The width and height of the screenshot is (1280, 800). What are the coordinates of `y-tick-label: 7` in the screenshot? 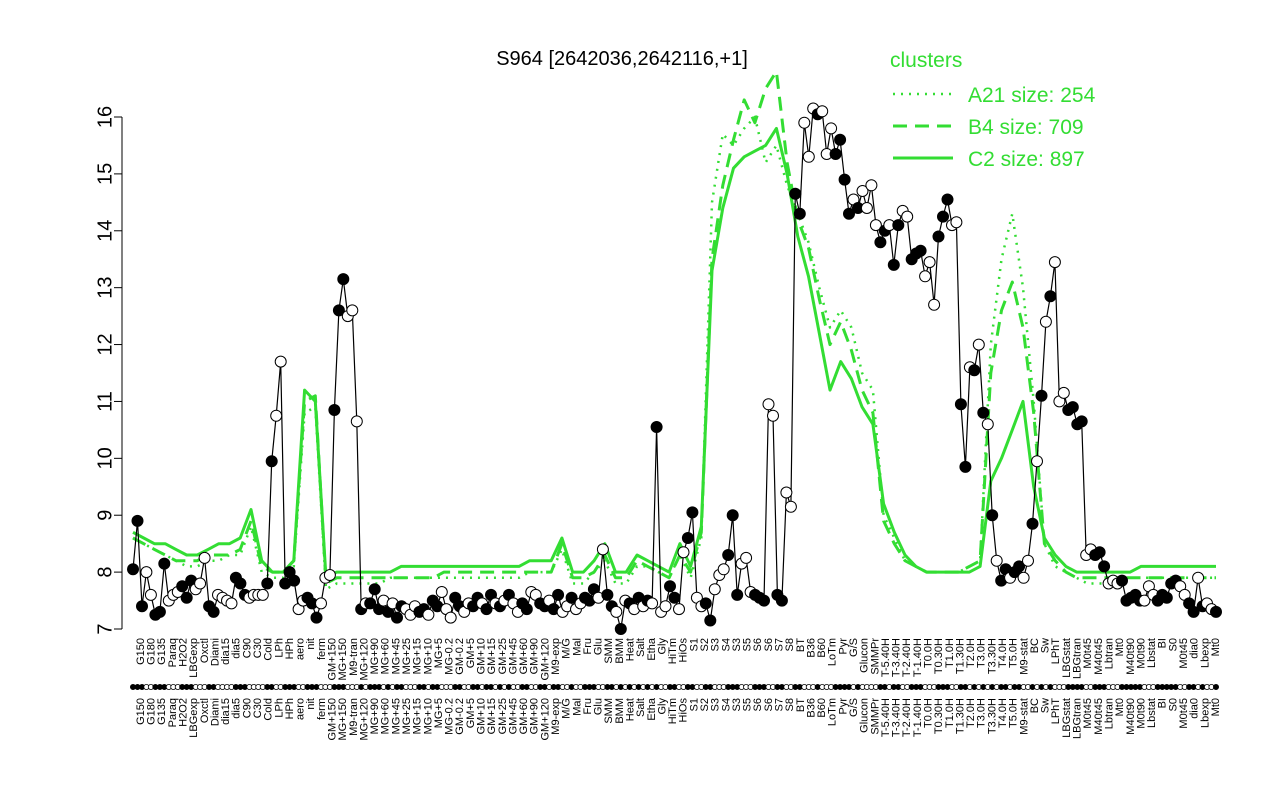 It's located at (105, 628).